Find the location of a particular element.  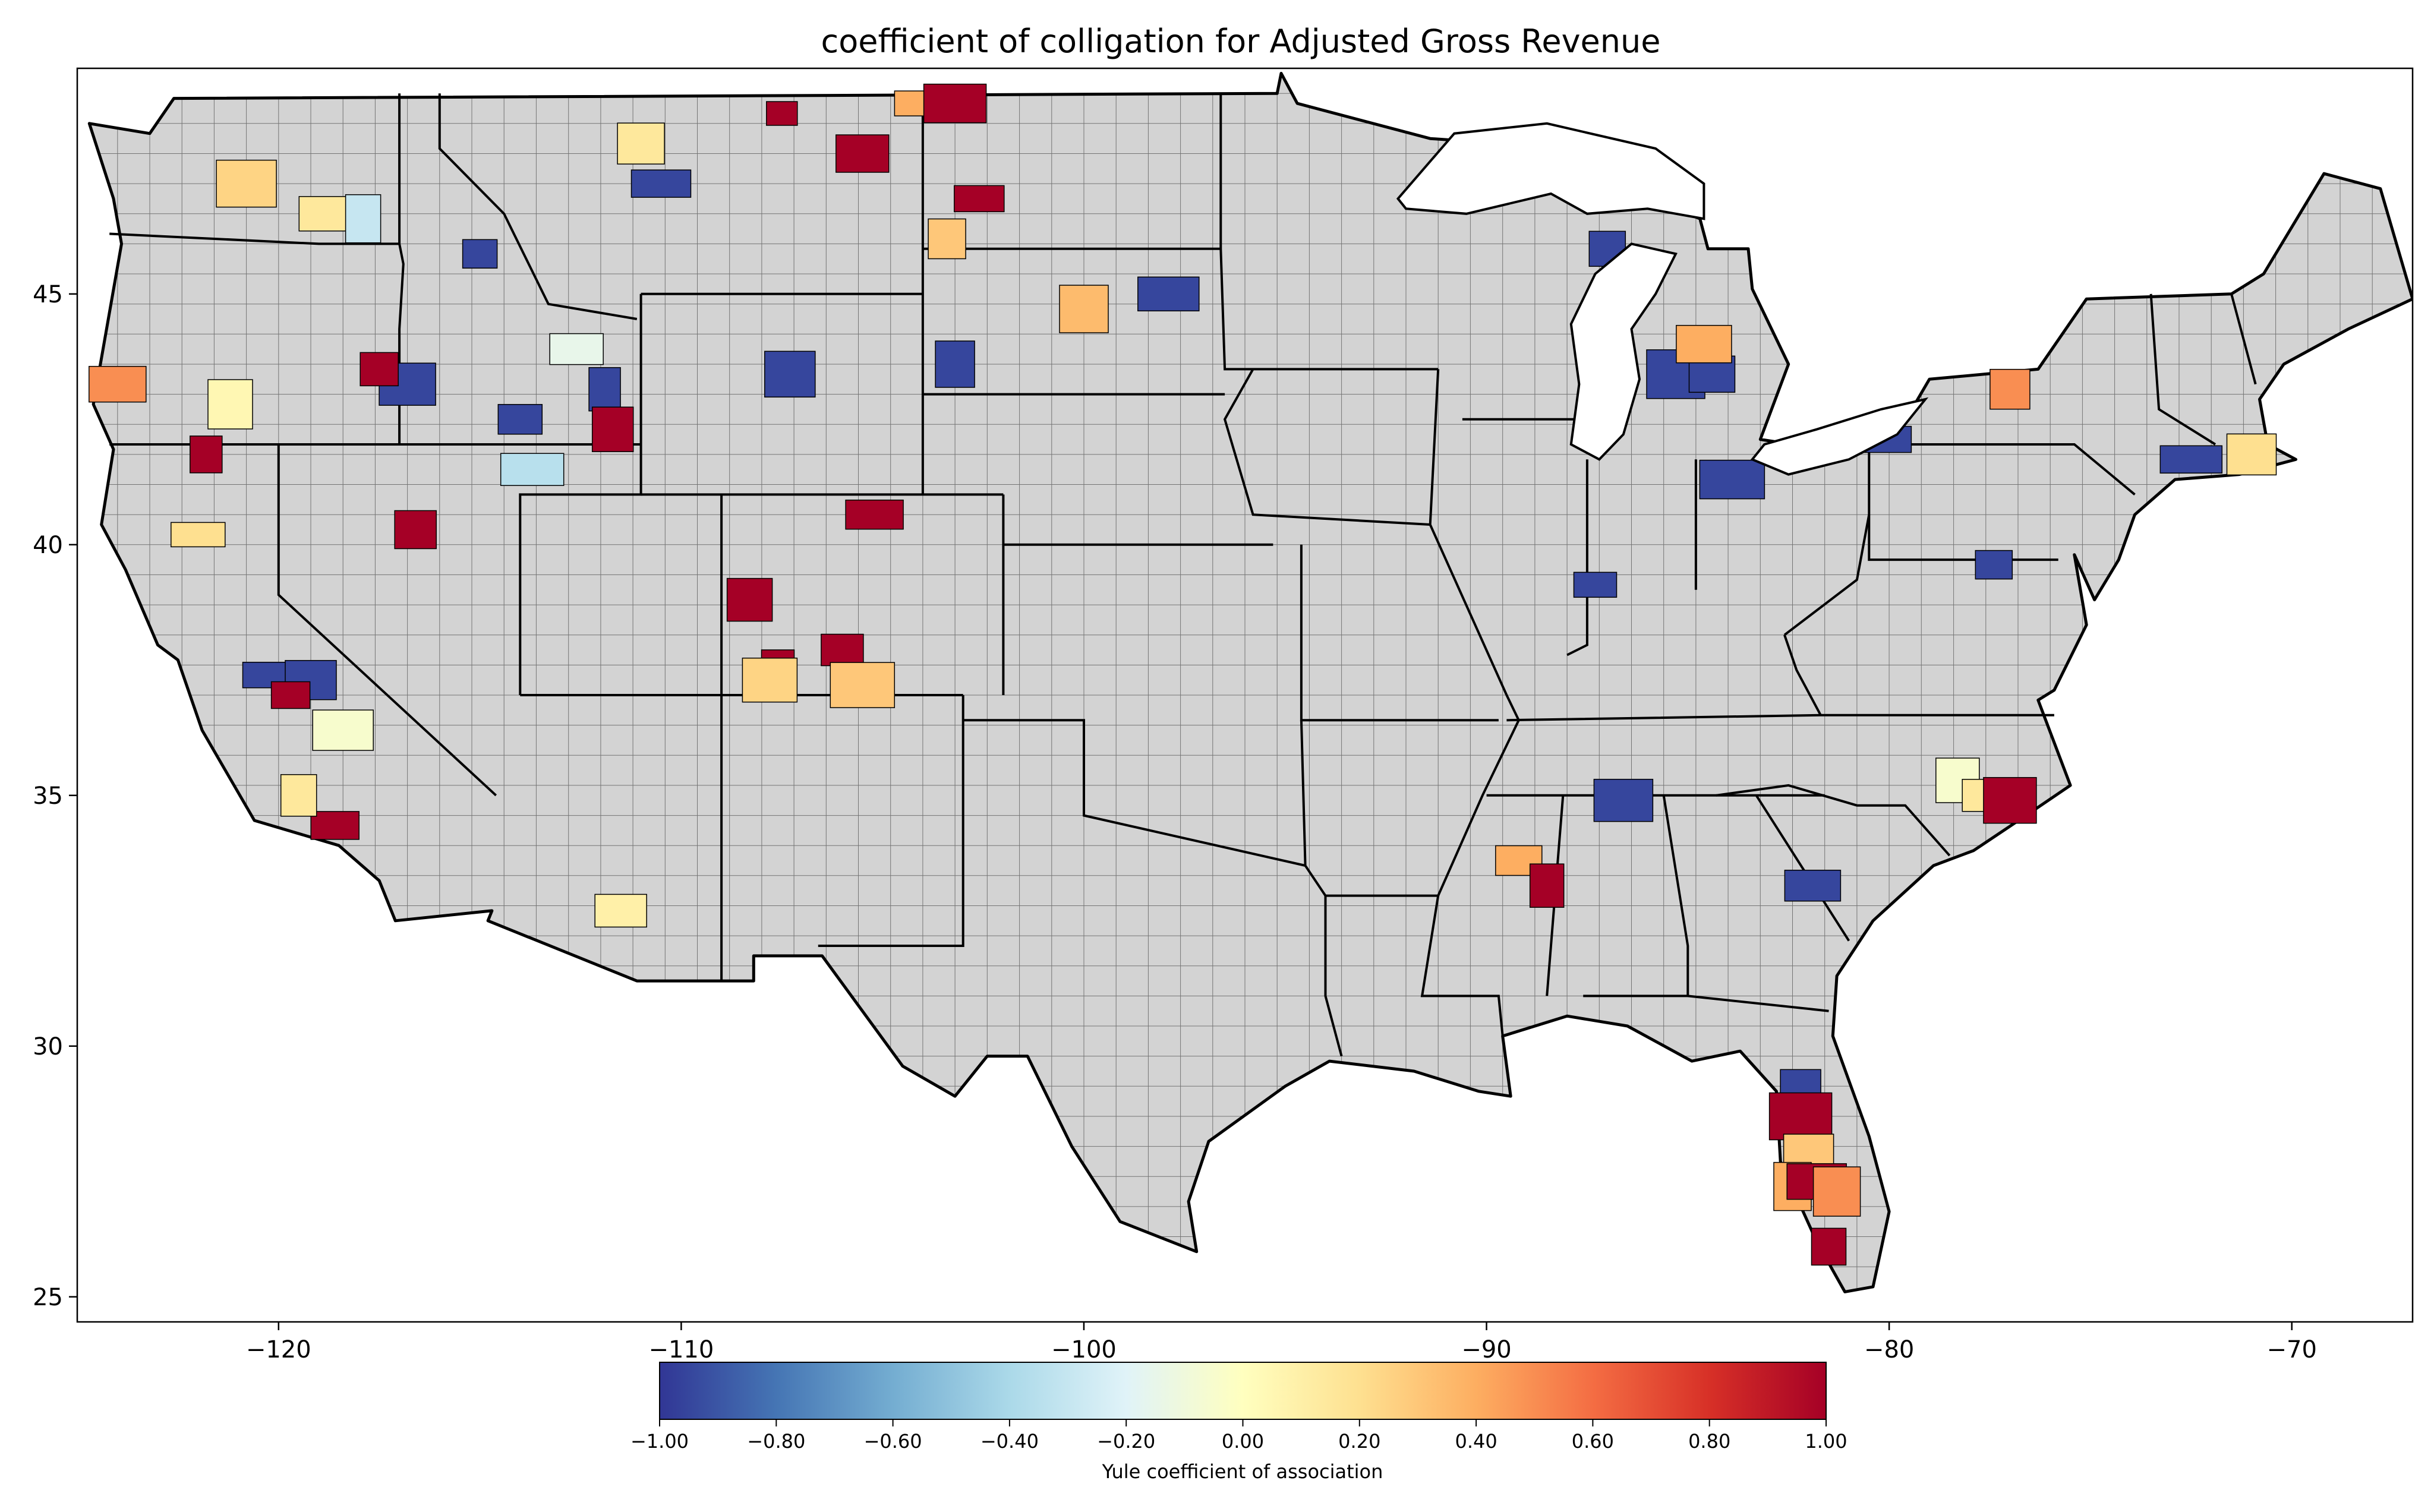

y-tick-label: 40 is located at coordinates (48, 546).